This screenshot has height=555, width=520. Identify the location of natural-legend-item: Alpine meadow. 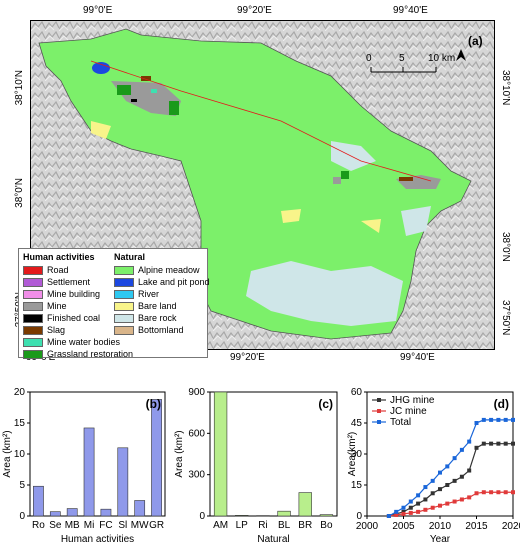
(162, 270).